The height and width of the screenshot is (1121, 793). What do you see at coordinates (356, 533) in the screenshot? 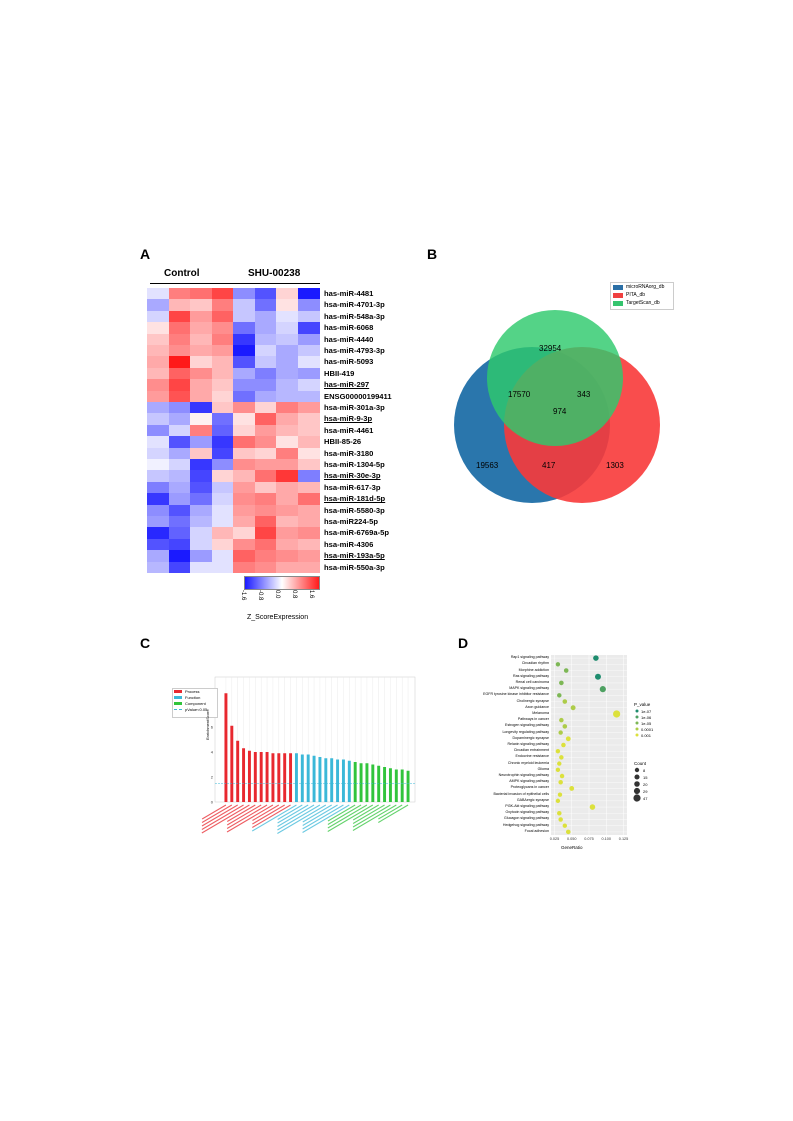
I see `heatmap-row-label: hsa-miR-6769a-5p` at bounding box center [356, 533].